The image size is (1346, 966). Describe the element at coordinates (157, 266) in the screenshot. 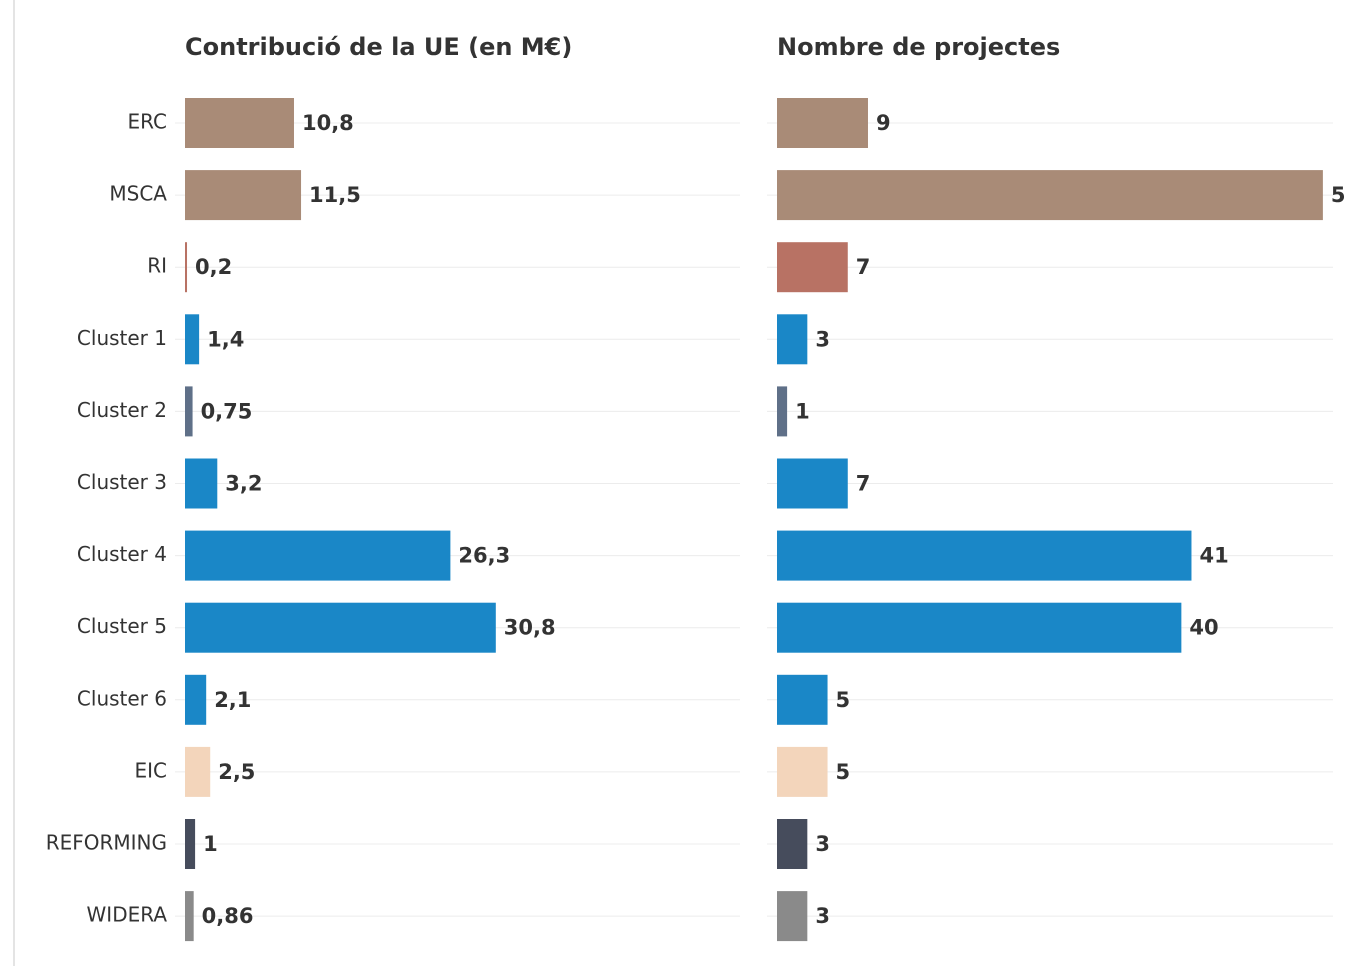

I see `category-label: RI` at that location.